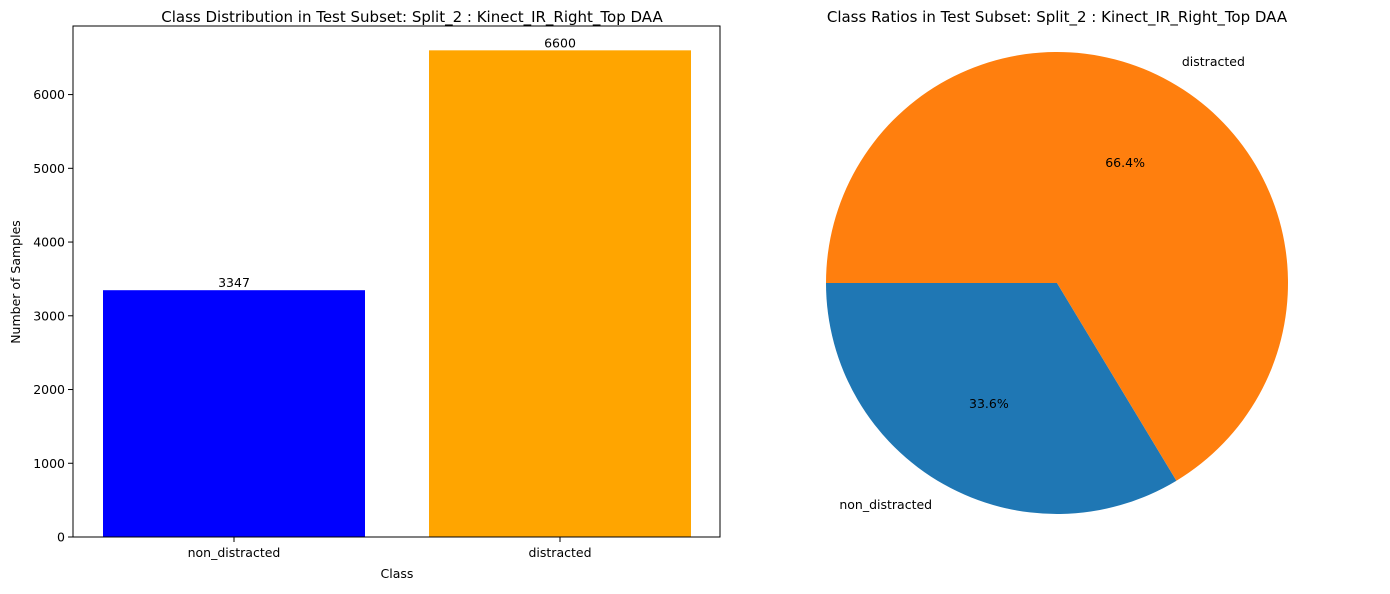 Image resolution: width=1390 pixels, height=594 pixels. I want to click on pie-label-non_distracted: non_distracted, so click(885, 504).